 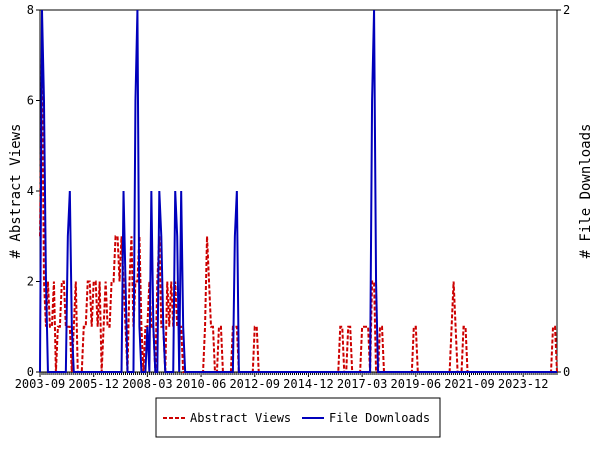 I want to click on y2-tick-label: 2, so click(x=566, y=10).